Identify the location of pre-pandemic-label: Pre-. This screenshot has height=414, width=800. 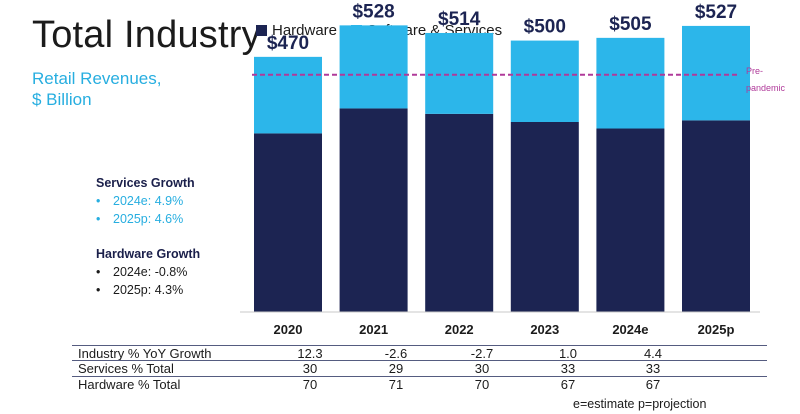
(754, 71).